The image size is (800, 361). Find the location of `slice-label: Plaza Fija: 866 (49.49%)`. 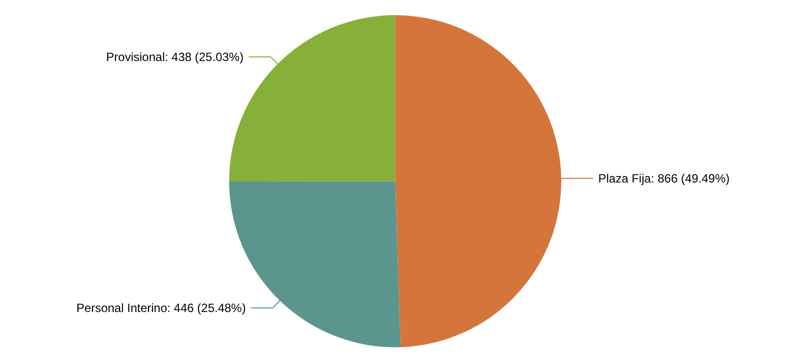

slice-label: Plaza Fija: 866 (49.49%) is located at coordinates (664, 178).